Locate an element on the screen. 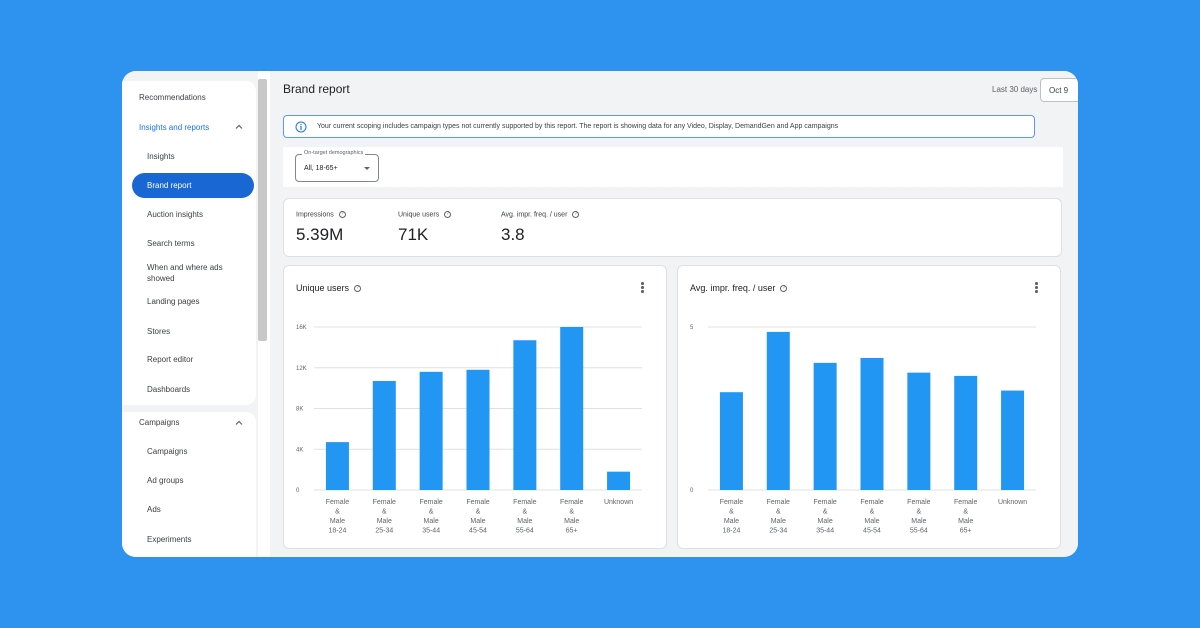 The height and width of the screenshot is (628, 1200). sidebar-item-dashboards: Dashboards is located at coordinates (169, 389).